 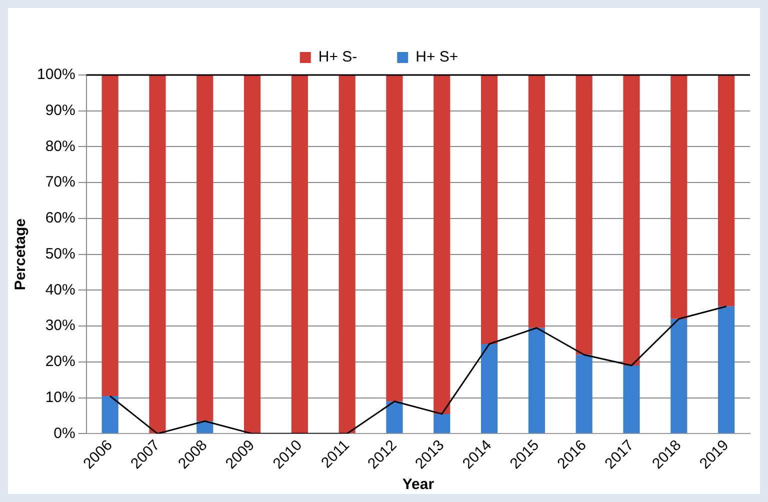 What do you see at coordinates (56, 75) in the screenshot?
I see `y-tick-label: 100%` at bounding box center [56, 75].